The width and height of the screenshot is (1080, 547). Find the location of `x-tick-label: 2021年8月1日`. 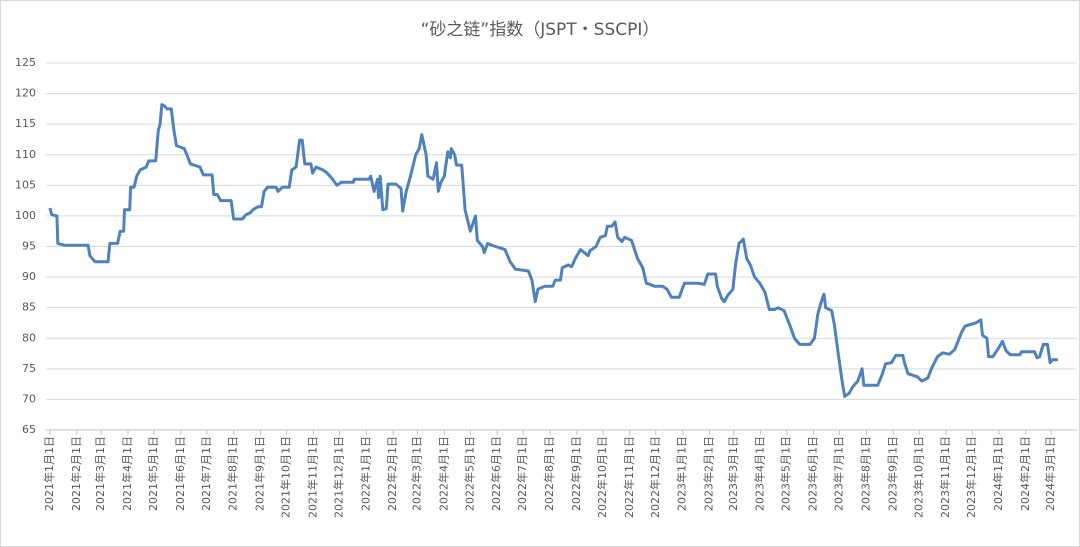

x-tick-label: 2021年8月1日 is located at coordinates (233, 473).